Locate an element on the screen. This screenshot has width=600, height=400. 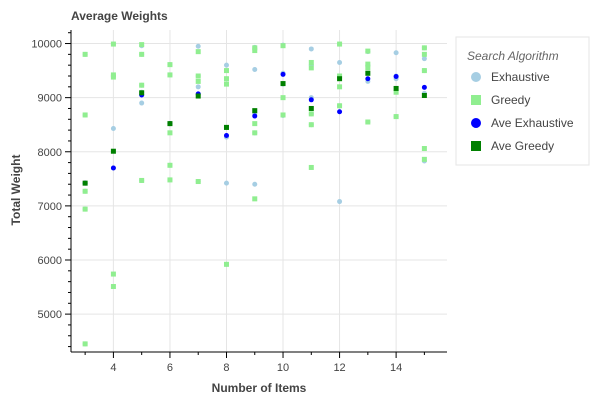
legend-marker-ave-exhaustive is located at coordinates (476, 123).